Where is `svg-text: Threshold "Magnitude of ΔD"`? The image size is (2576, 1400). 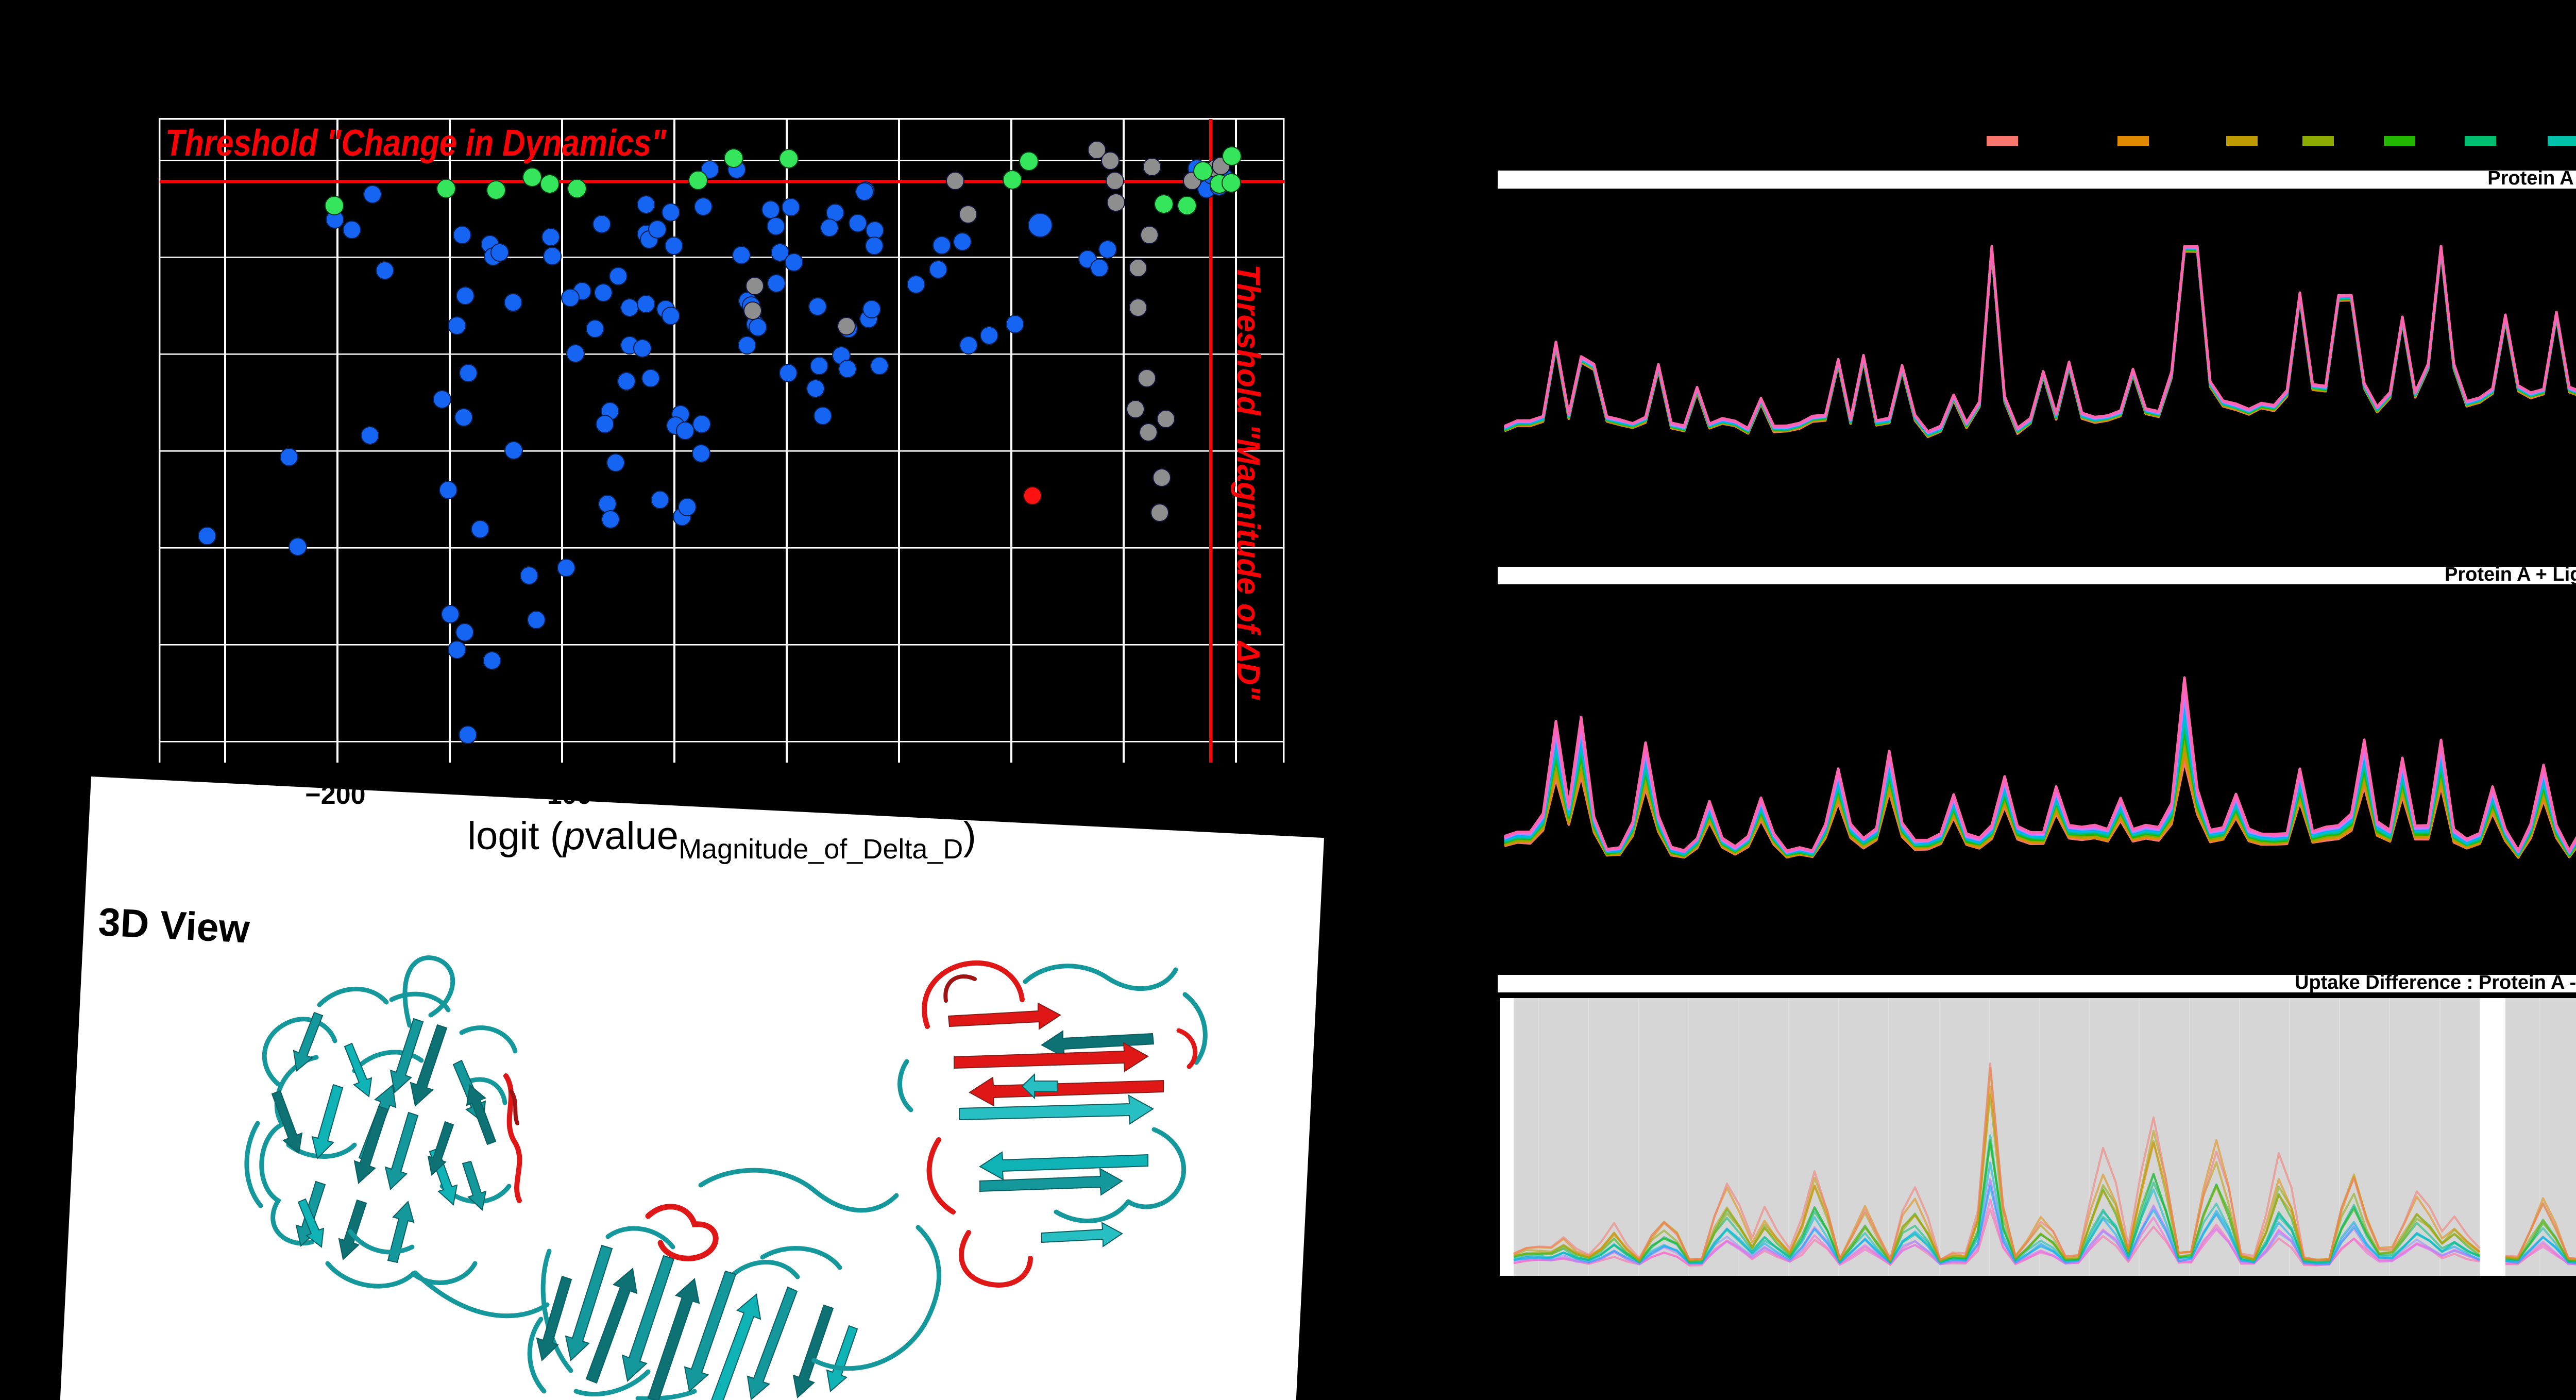 svg-text: Threshold "Magnitude of ΔD" is located at coordinates (1248, 482).